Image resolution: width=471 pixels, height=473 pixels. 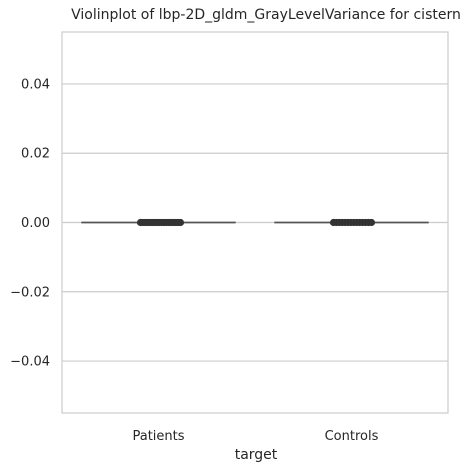 I want to click on y-tick-label: −0.02, so click(x=30, y=292).